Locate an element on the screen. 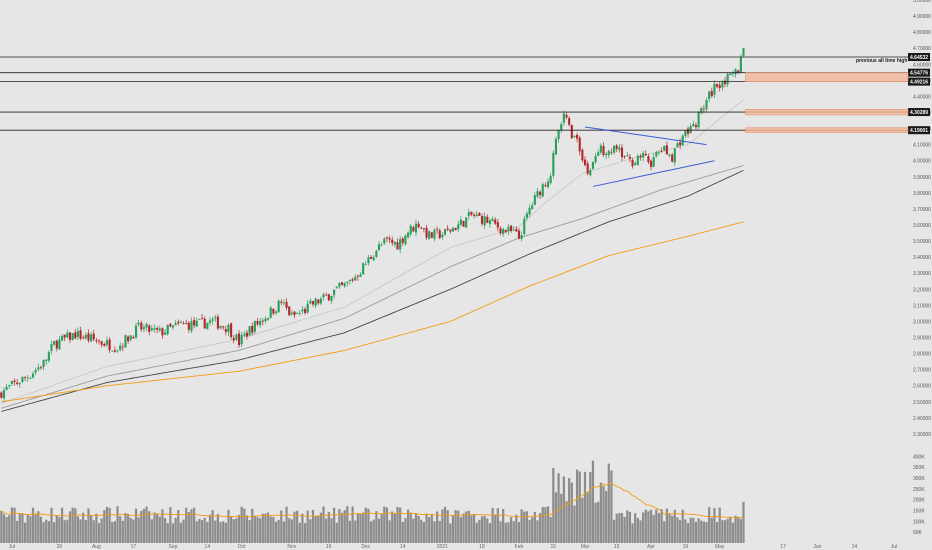 The height and width of the screenshot is (550, 932). price-tick-label: 3.10000 is located at coordinates (922, 306).